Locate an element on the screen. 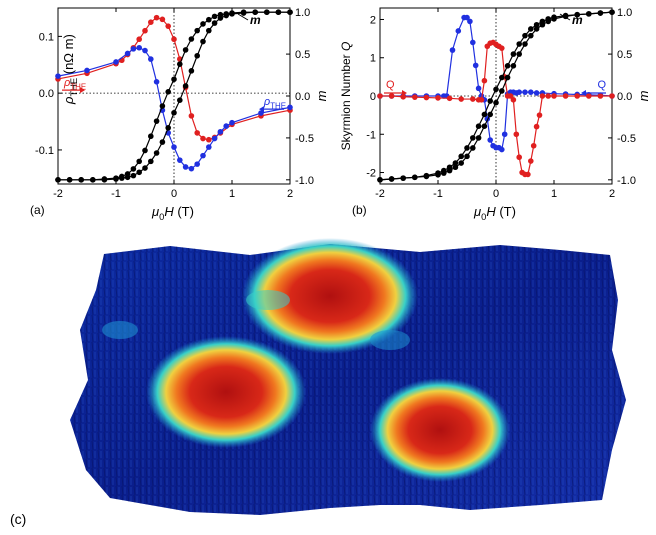 This screenshot has height=535, width=656. y-left-tick-label: -0.1 is located at coordinates (44, 151).